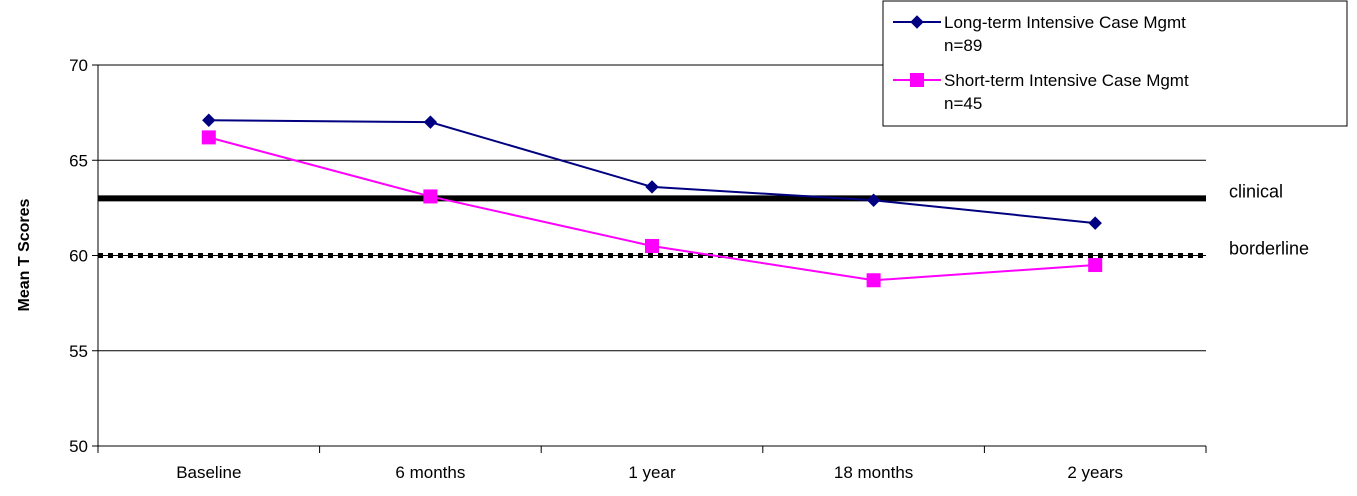 The image size is (1357, 496). I want to click on x-tick-label: 2 years, so click(1095, 472).